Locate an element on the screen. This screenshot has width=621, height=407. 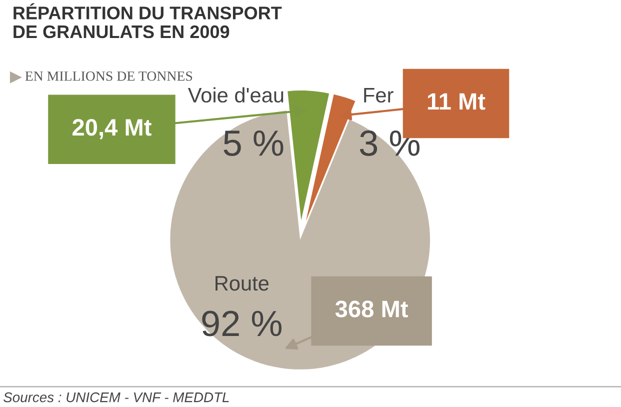
data-label: 20,4 Mt is located at coordinates (112, 129).